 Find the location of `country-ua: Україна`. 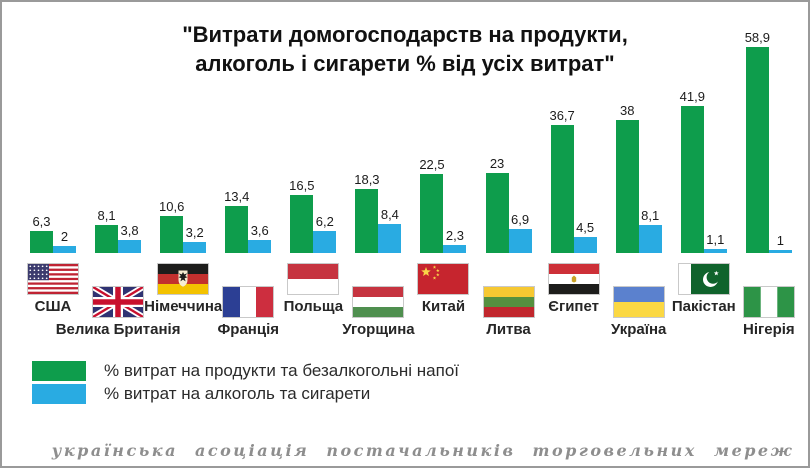

country-ua: Україна is located at coordinates (638, 312).